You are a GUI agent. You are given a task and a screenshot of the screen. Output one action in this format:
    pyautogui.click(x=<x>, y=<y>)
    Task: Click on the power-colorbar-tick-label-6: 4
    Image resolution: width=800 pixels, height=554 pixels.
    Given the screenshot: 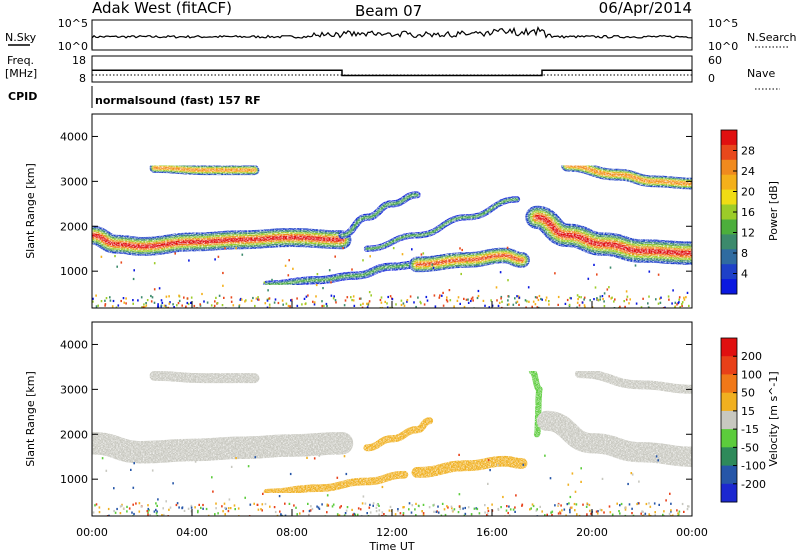 What is the action you would take?
    pyautogui.click(x=744, y=274)
    